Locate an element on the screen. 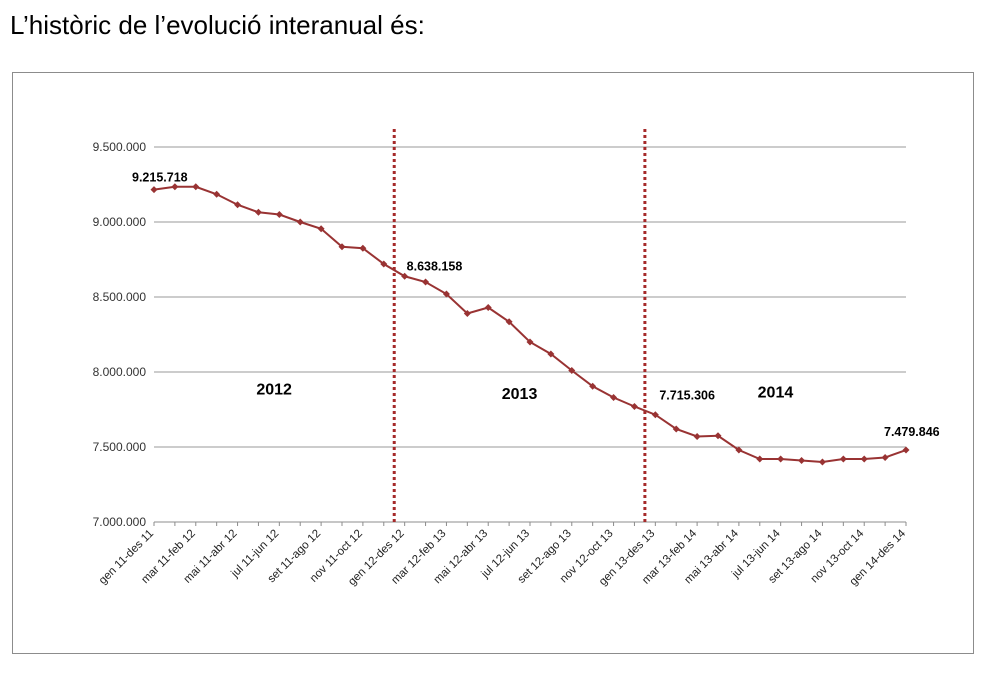  y-tick-label: 8.000.000 is located at coordinates (120, 372).